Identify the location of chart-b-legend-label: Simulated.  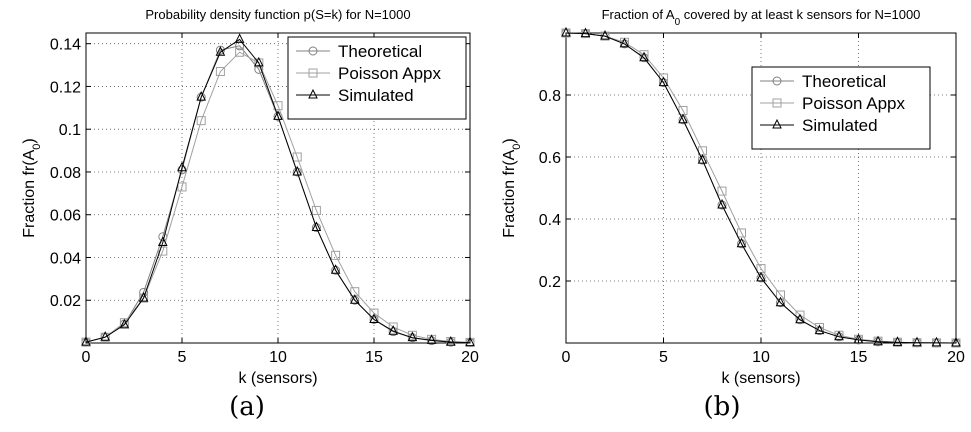
(840, 125).